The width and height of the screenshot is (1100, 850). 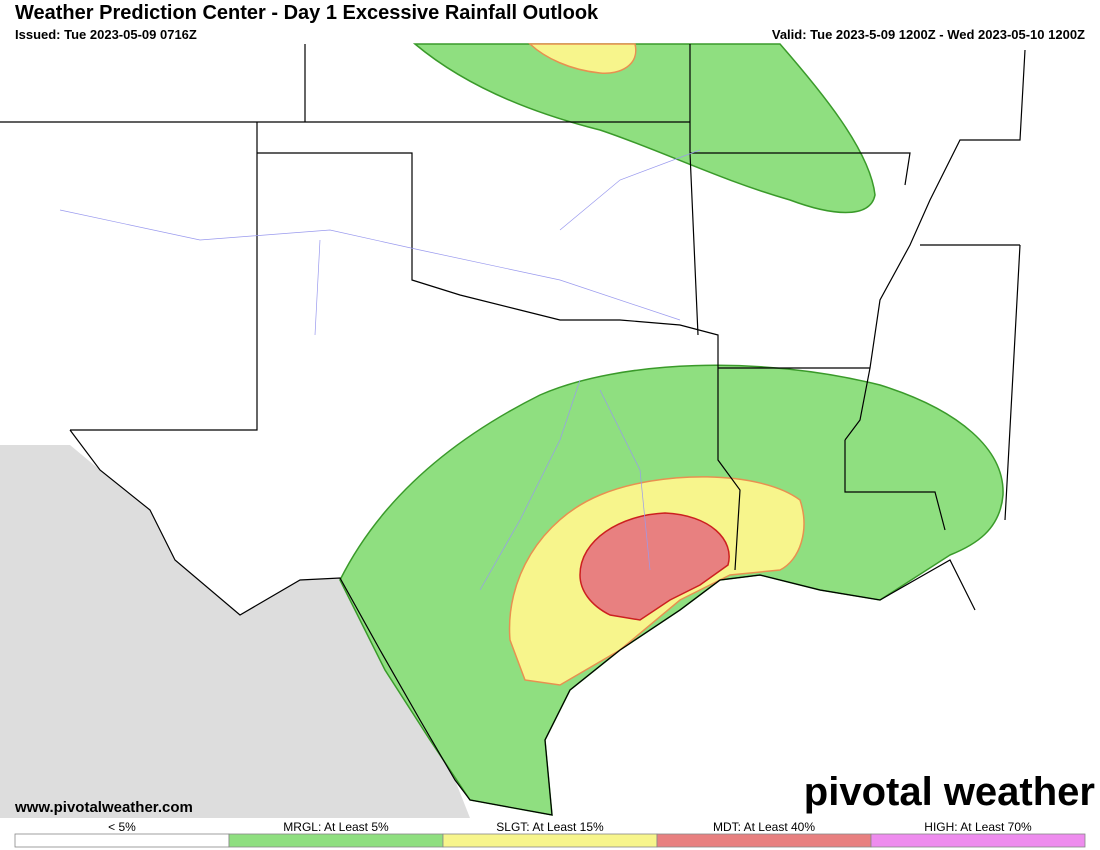 What do you see at coordinates (654, 566) in the screenshot?
I see `mdt-area` at bounding box center [654, 566].